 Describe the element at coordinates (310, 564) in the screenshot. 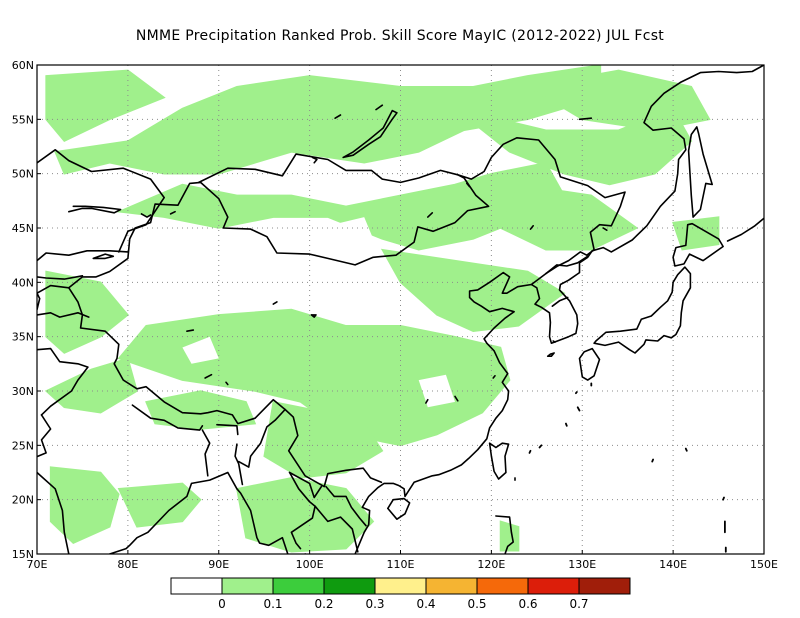

I see `x-tick-label: 100E` at that location.